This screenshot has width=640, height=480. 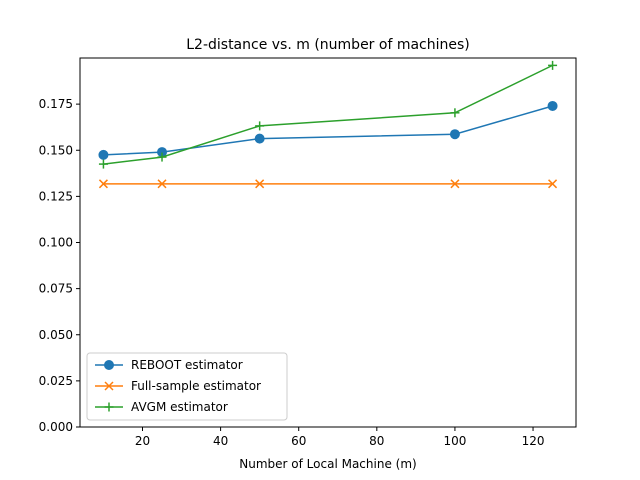 What do you see at coordinates (179, 407) in the screenshot?
I see `legend-label: AVGM estimator` at bounding box center [179, 407].